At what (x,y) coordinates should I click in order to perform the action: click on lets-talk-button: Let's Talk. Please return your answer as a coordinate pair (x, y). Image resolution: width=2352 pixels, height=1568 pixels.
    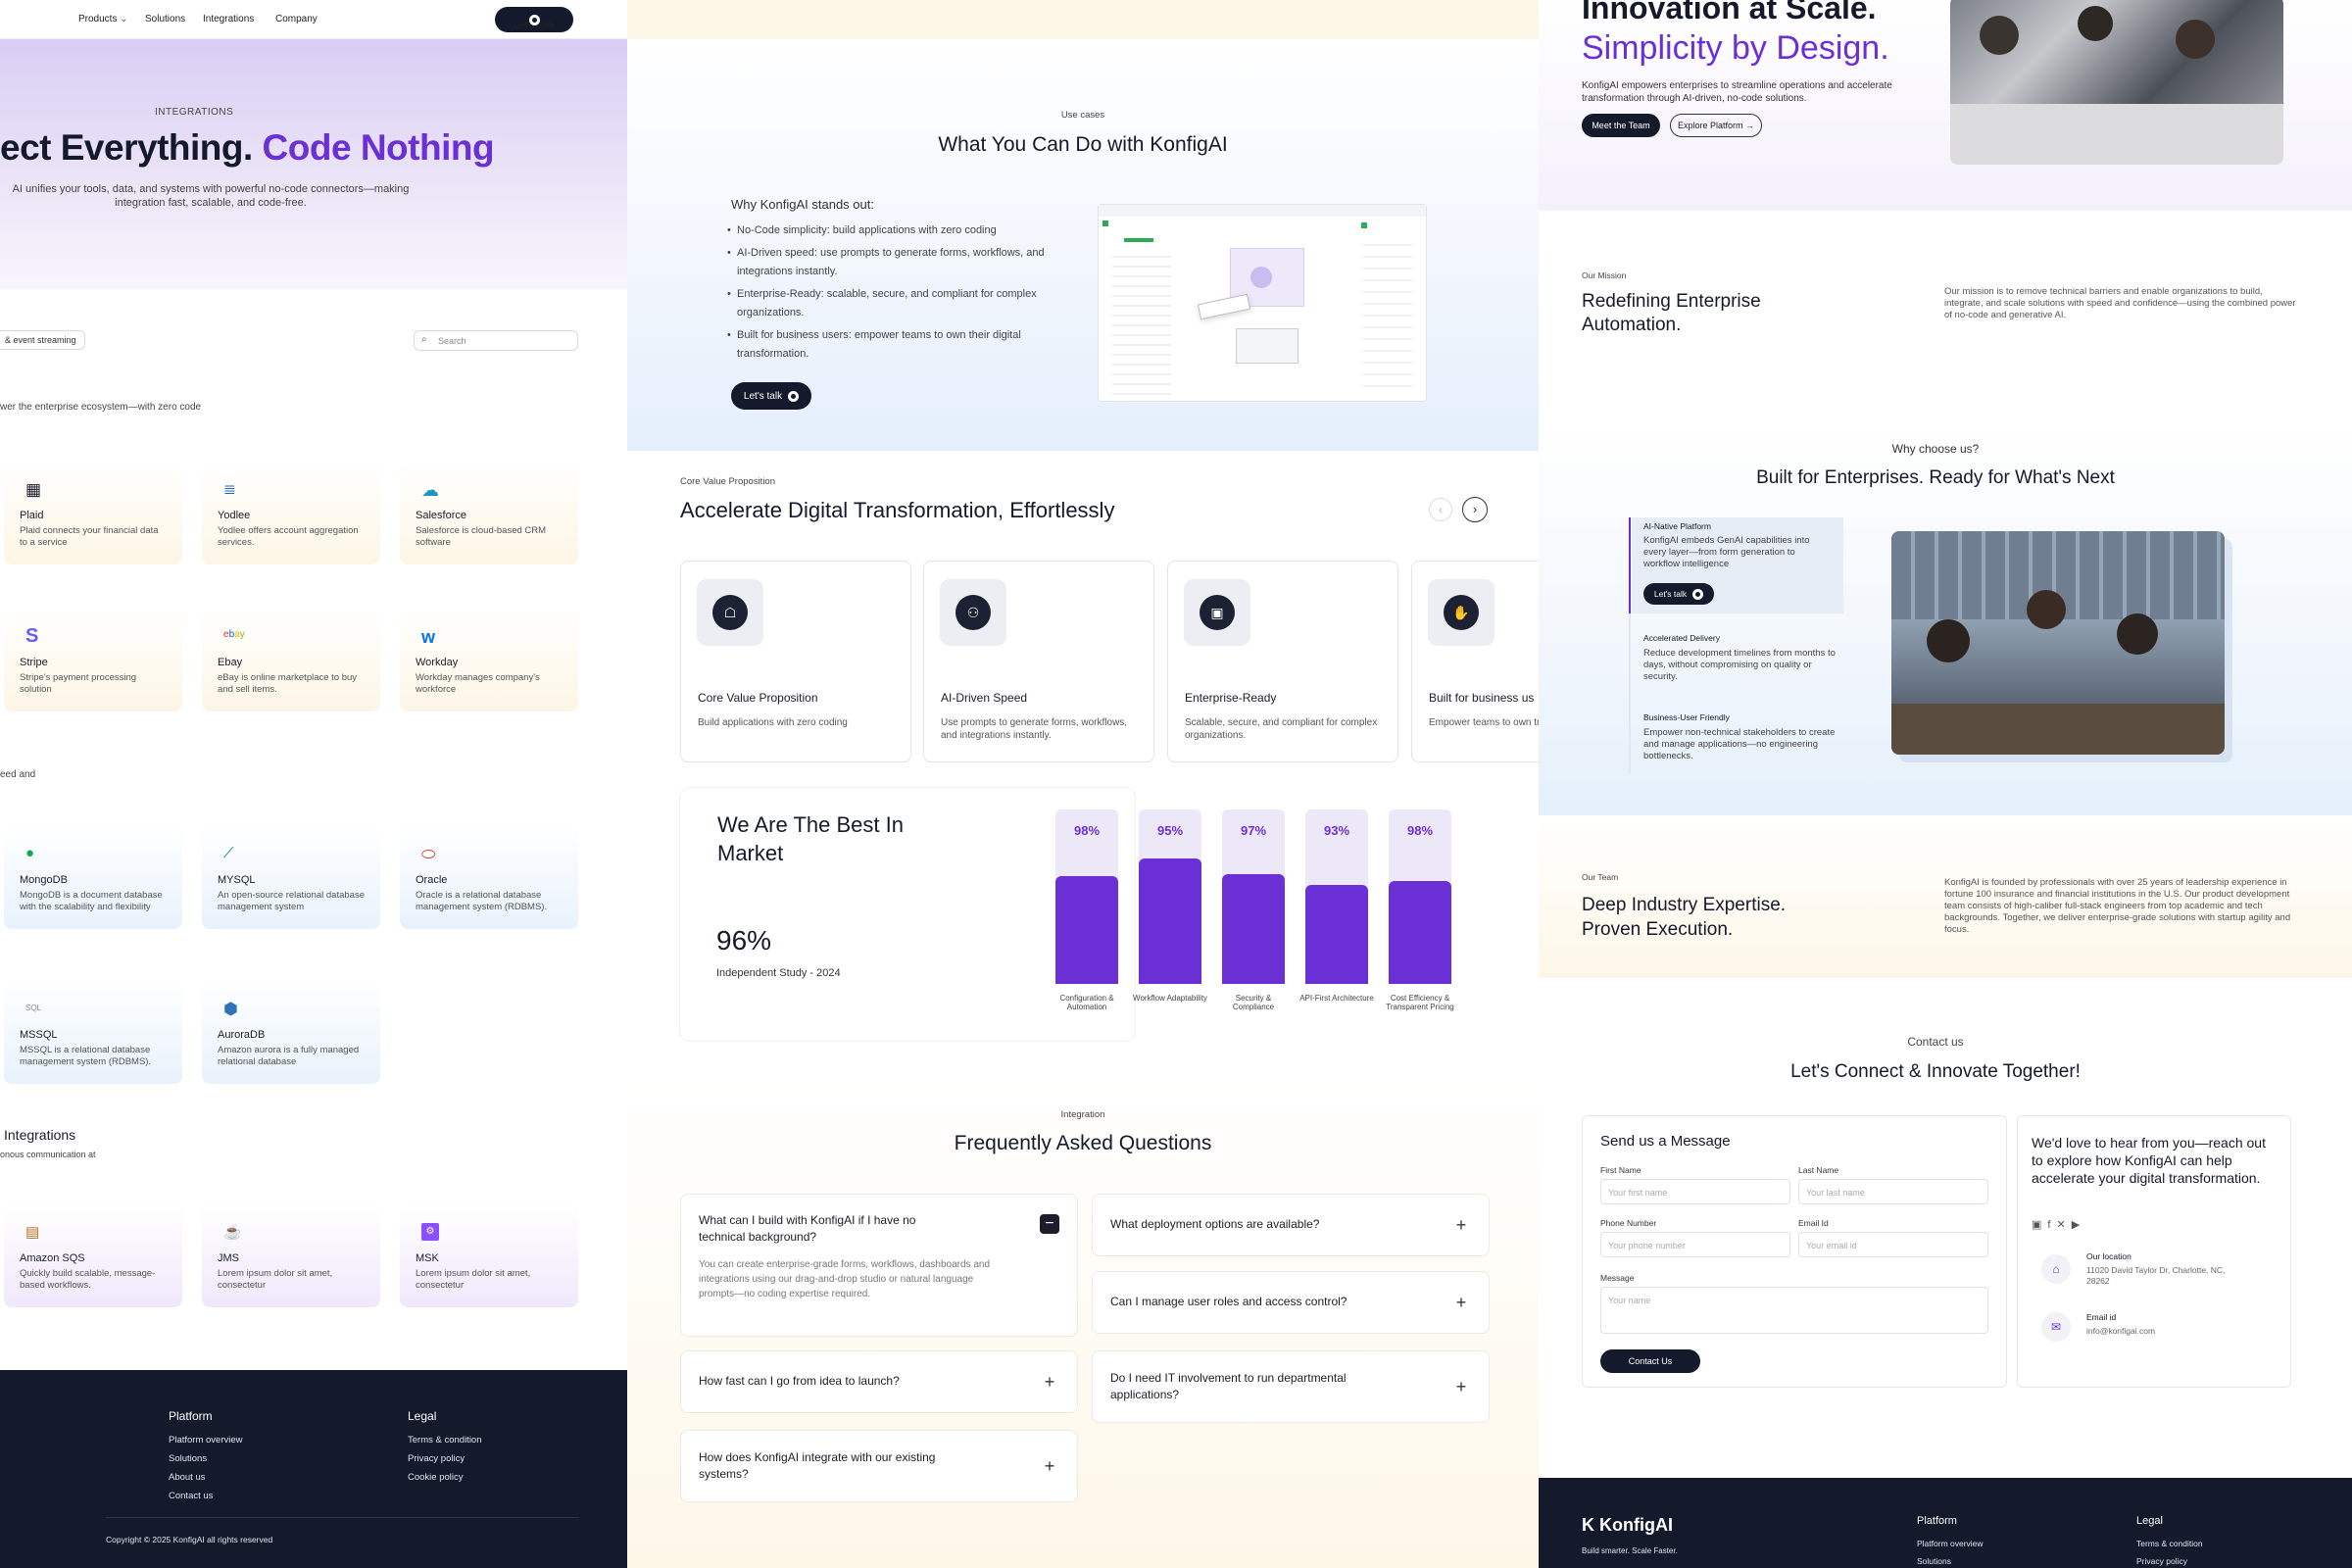
    Looking at the image, I should click on (534, 19).